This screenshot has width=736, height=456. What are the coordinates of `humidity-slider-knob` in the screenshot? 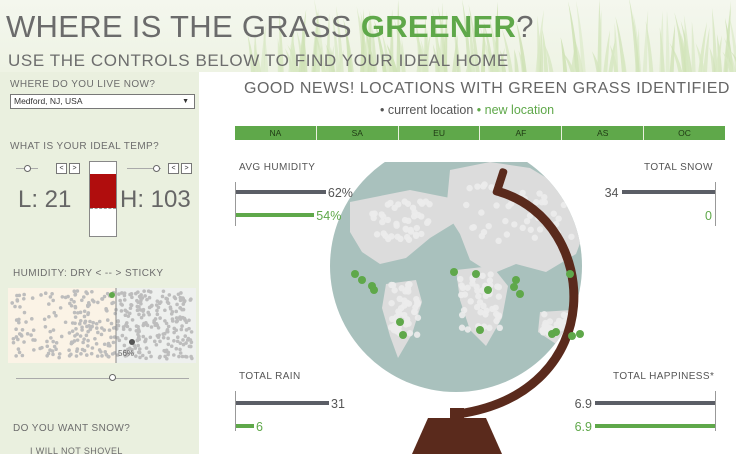 It's located at (112, 377).